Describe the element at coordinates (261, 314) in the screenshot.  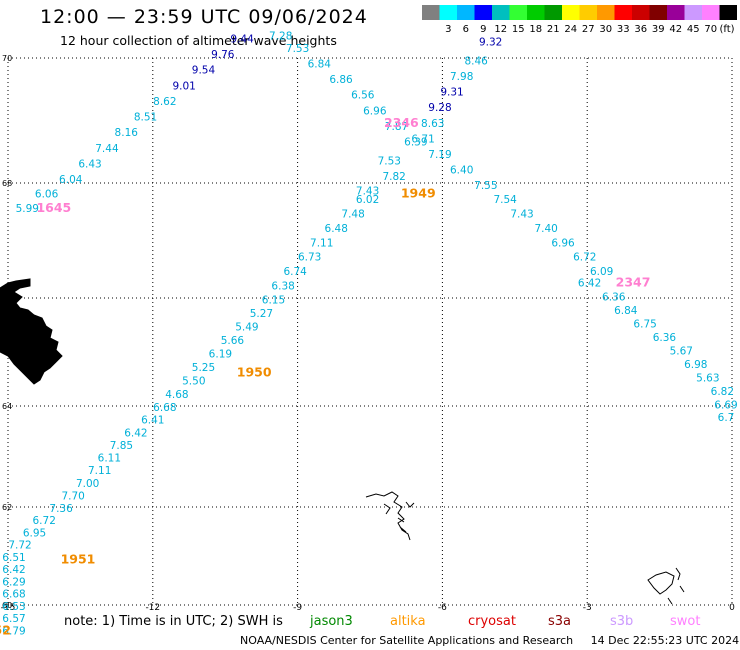
I see `wave-height-value: 5.27` at that location.